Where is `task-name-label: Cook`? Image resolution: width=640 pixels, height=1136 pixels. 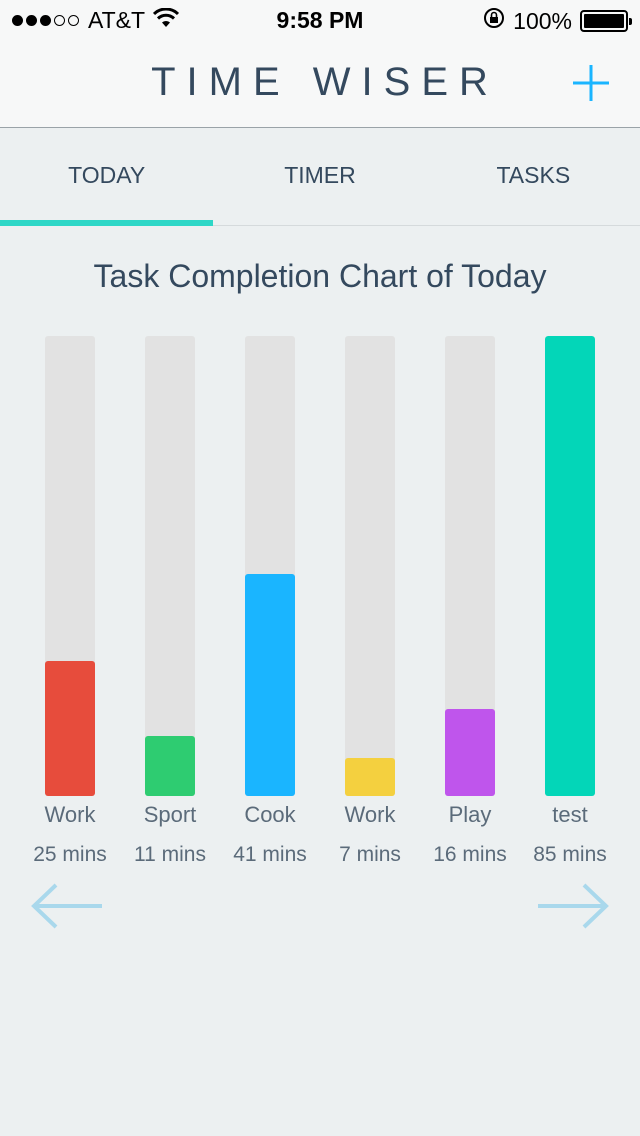 task-name-label: Cook is located at coordinates (270, 814).